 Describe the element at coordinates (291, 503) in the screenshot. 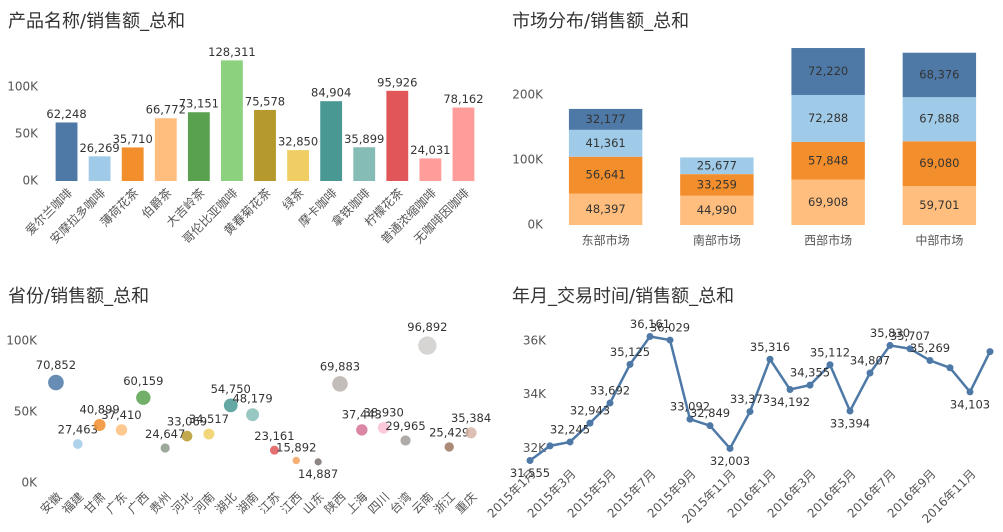

I see `x-tick-label: 江西` at that location.